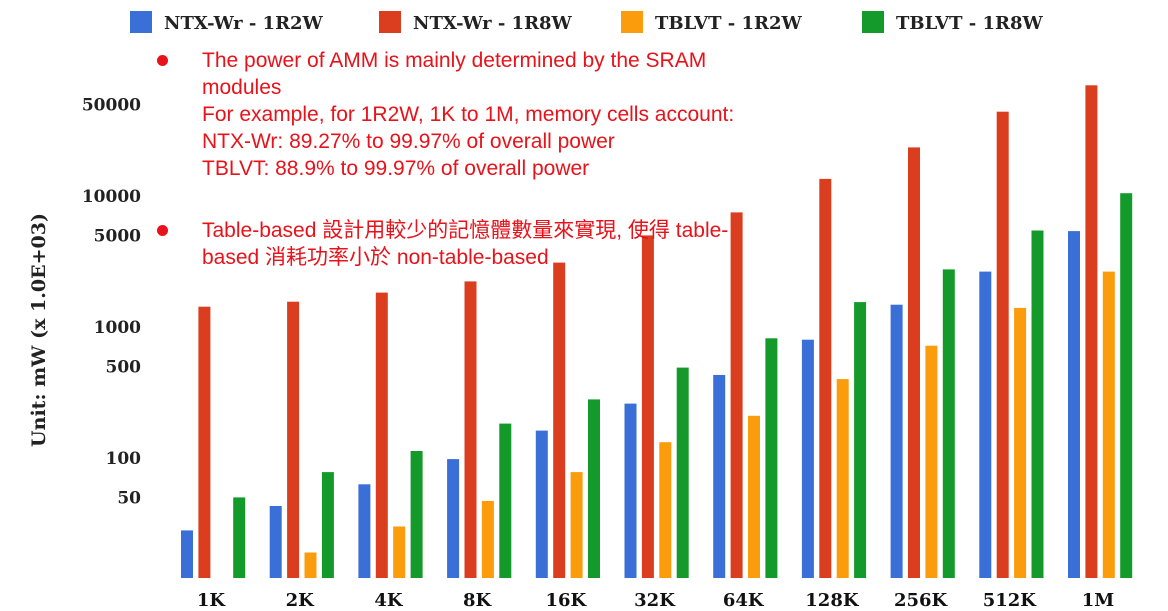 This screenshot has height=611, width=1168. What do you see at coordinates (124, 459) in the screenshot?
I see `y-tick-label: 100` at bounding box center [124, 459].